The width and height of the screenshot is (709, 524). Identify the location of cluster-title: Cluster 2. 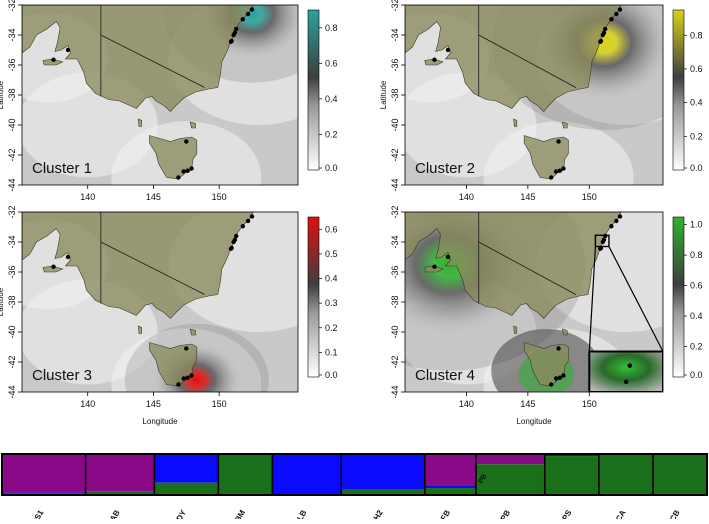
(445, 168).